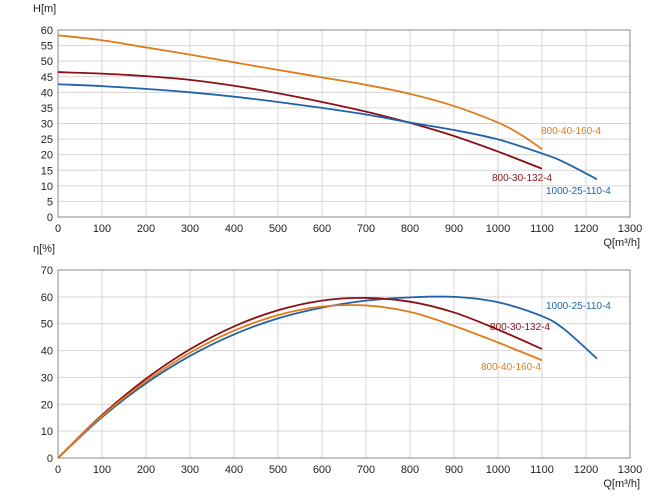  I want to click on y-tick-label: 25, so click(47, 140).